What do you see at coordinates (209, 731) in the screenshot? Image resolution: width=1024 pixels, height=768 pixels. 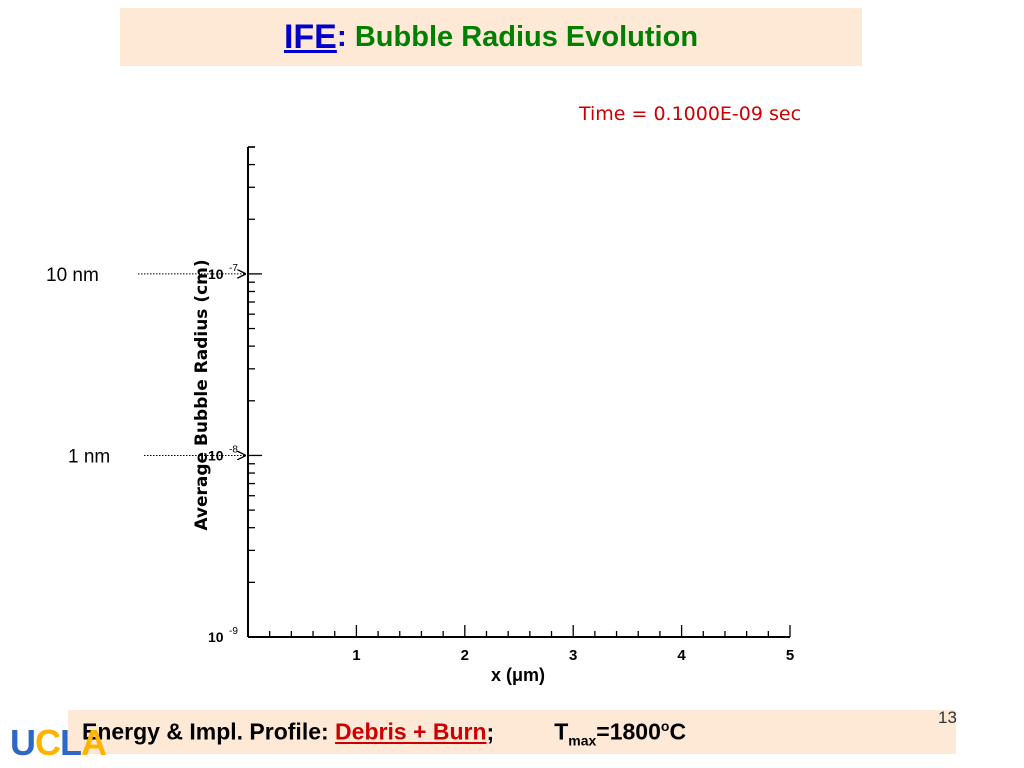 I see `footer-label: Energy & Impl. Profile:` at bounding box center [209, 731].